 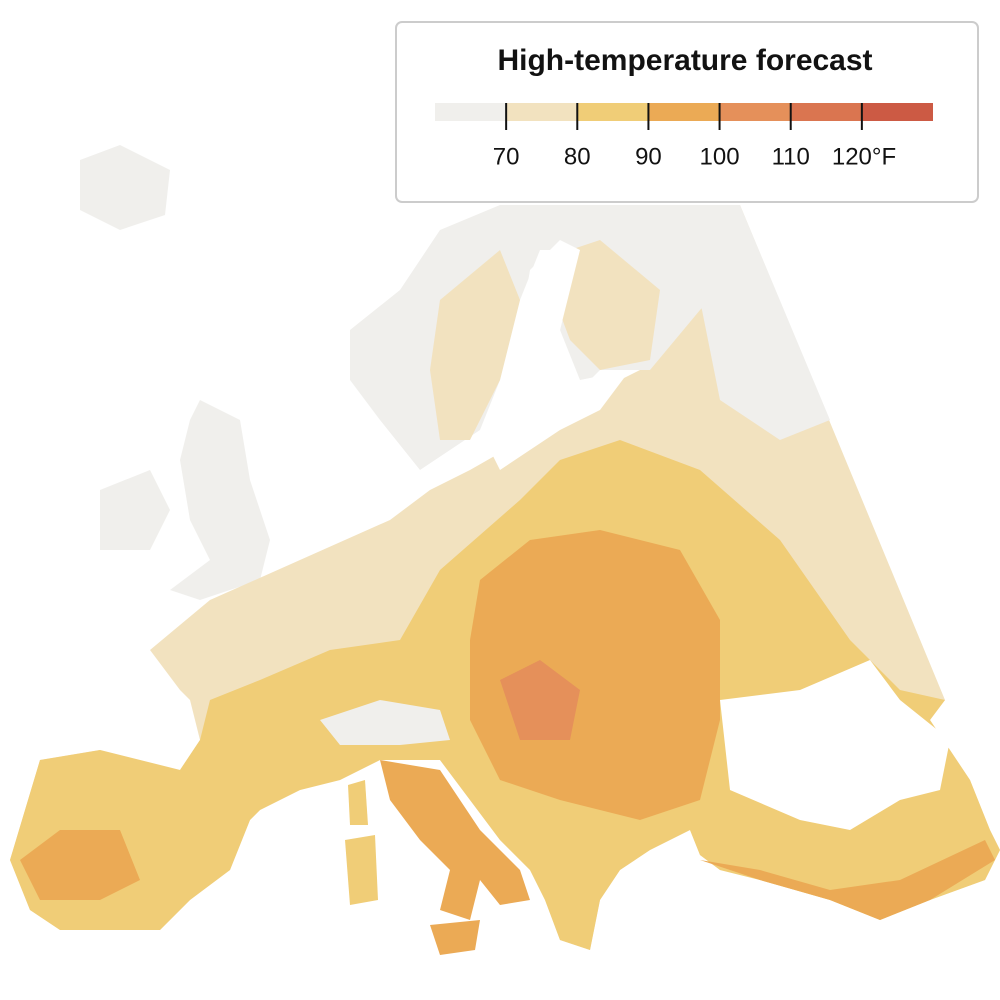 I want to click on italy, so click(x=455, y=840).